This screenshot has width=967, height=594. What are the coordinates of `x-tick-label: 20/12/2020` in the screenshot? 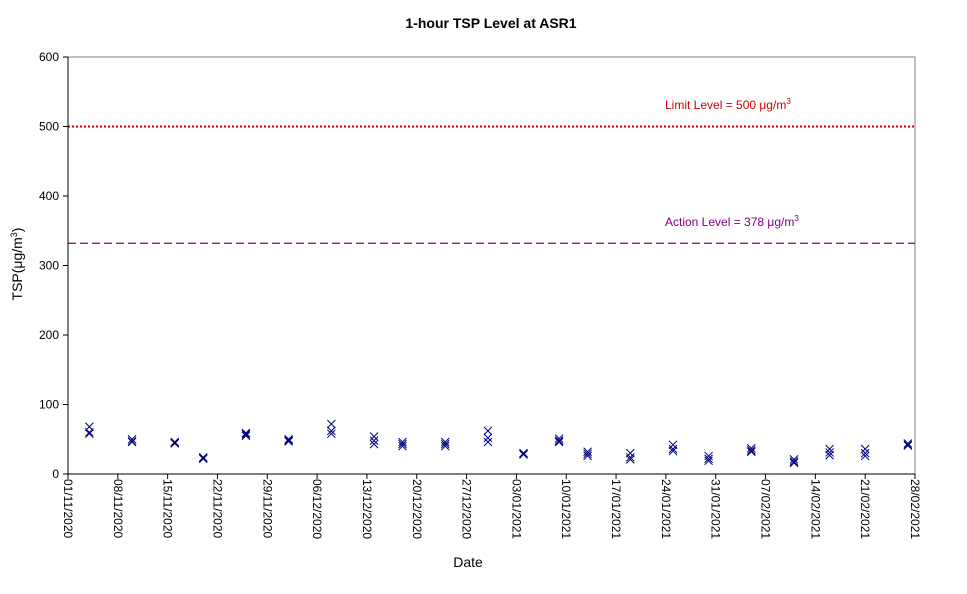 It's located at (417, 509).